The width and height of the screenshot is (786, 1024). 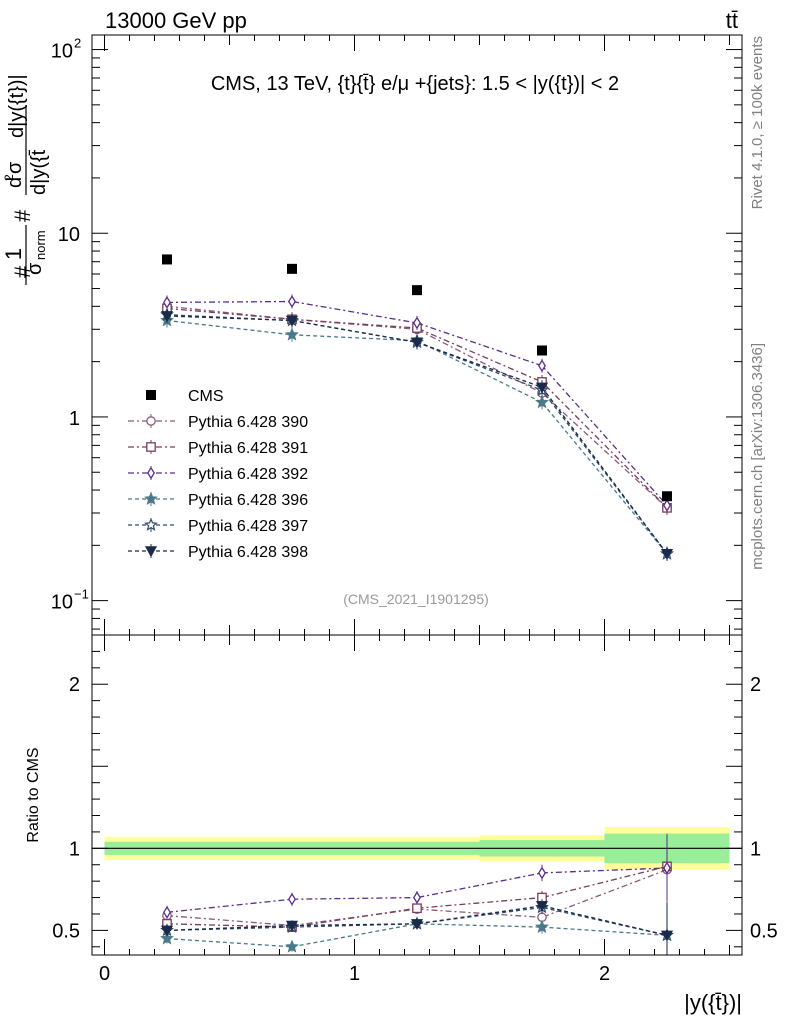 I want to click on header-left-text: 13000 GeV pp, so click(x=176, y=20).